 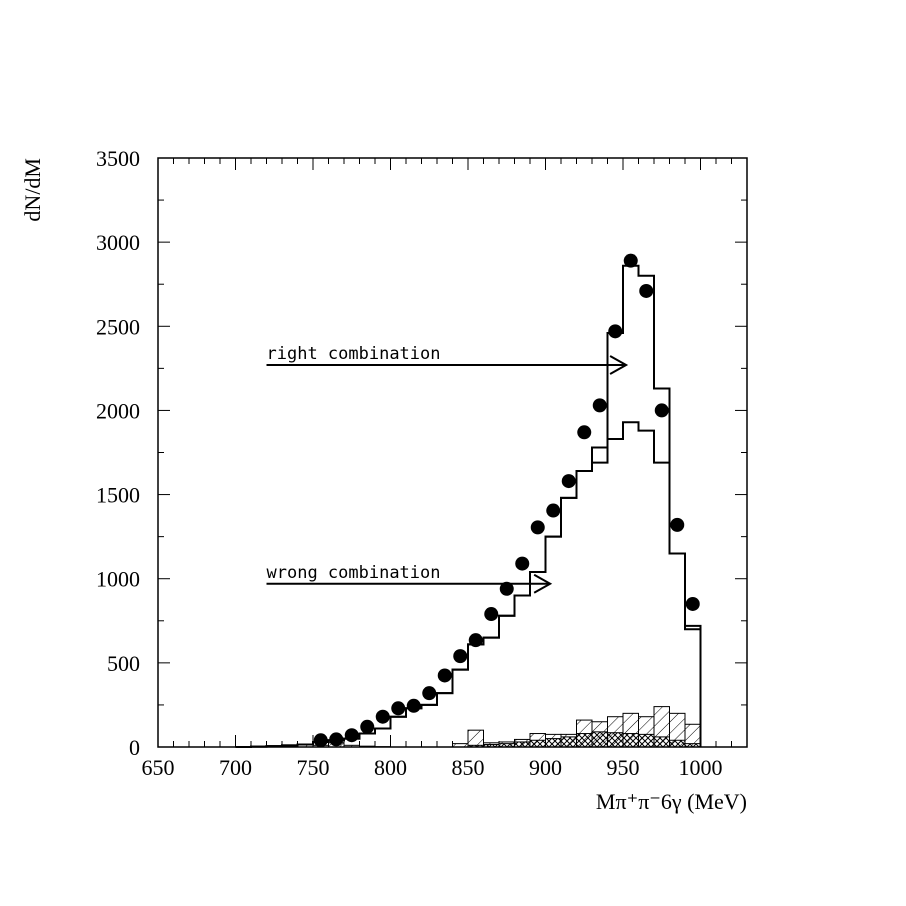 What do you see at coordinates (118, 326) in the screenshot?
I see `y-tick-label: 2500` at bounding box center [118, 326].